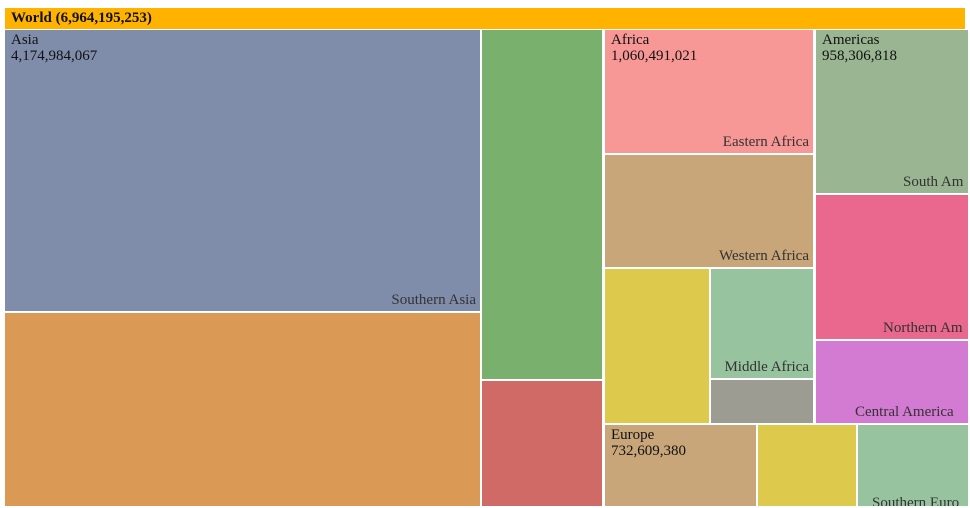 The image size is (970, 508). I want to click on region-title-asia: Asia, so click(25, 40).